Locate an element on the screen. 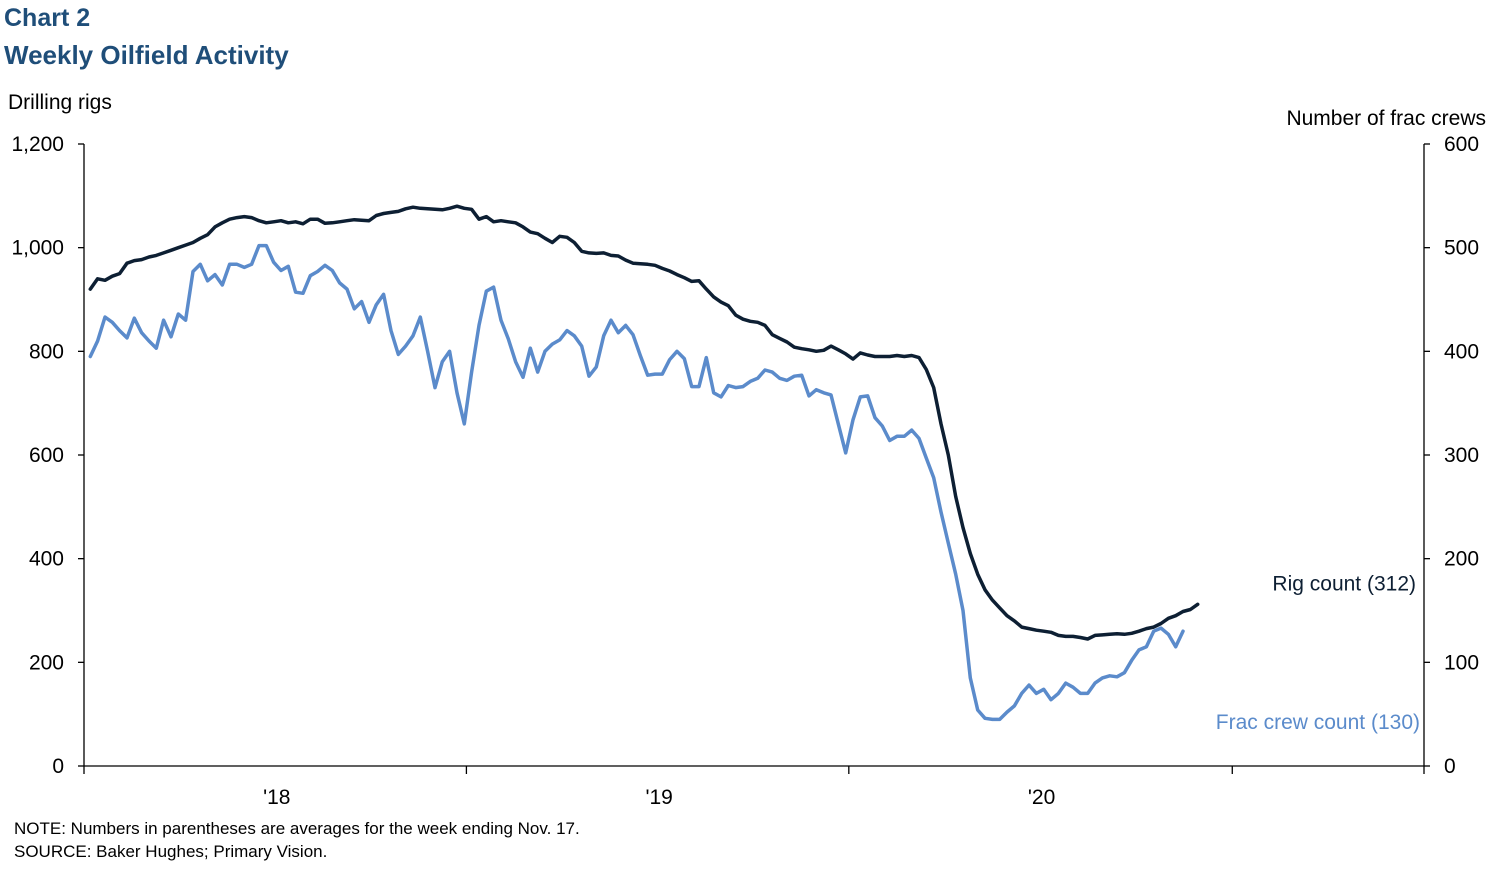 The image size is (1494, 882). right-tick-label: 100 is located at coordinates (1461, 662).